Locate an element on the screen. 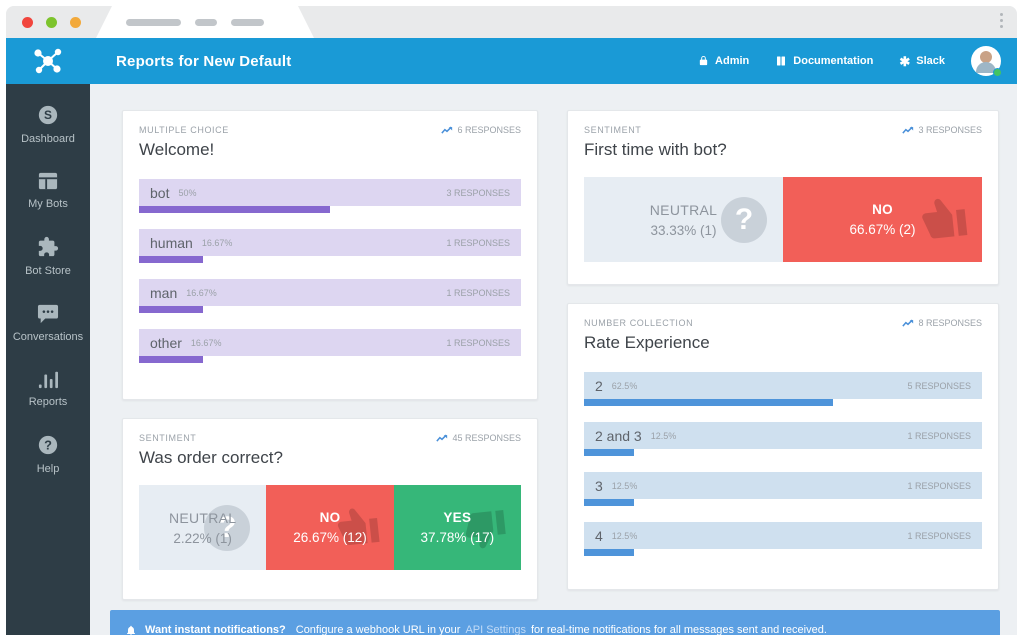 This screenshot has height=635, width=1024. card-title: Rate Experience is located at coordinates (647, 342).